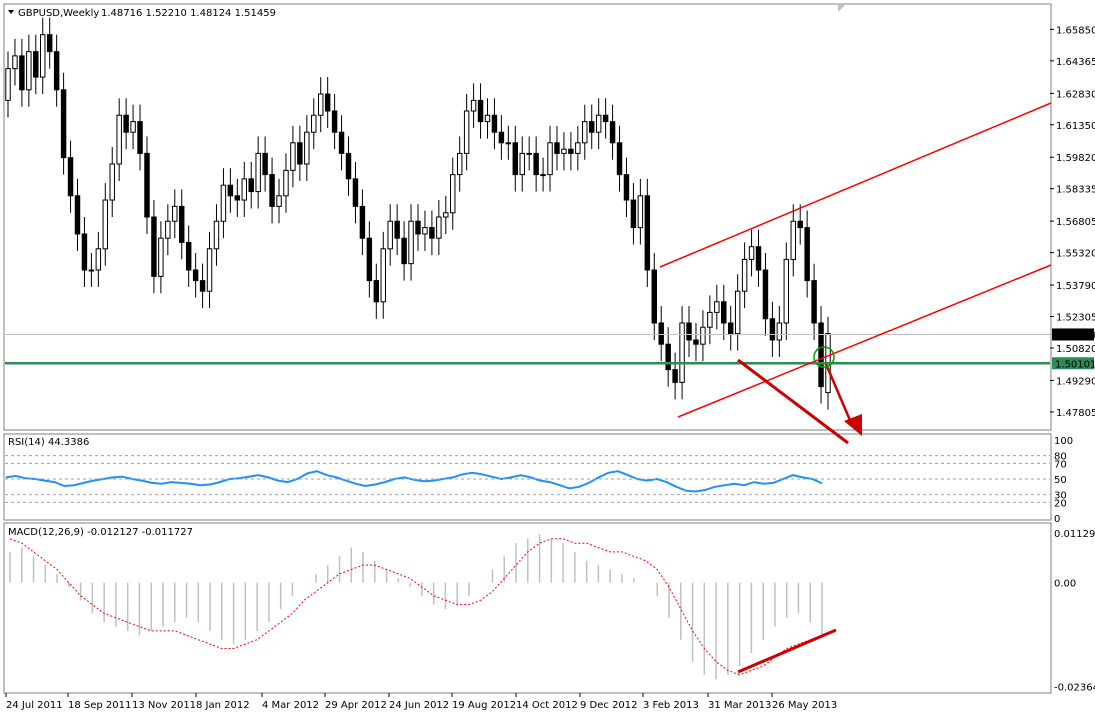 This screenshot has width=1095, height=714. What do you see at coordinates (1075, 126) in the screenshot?
I see `price-tick-label: 1.61350` at bounding box center [1075, 126].